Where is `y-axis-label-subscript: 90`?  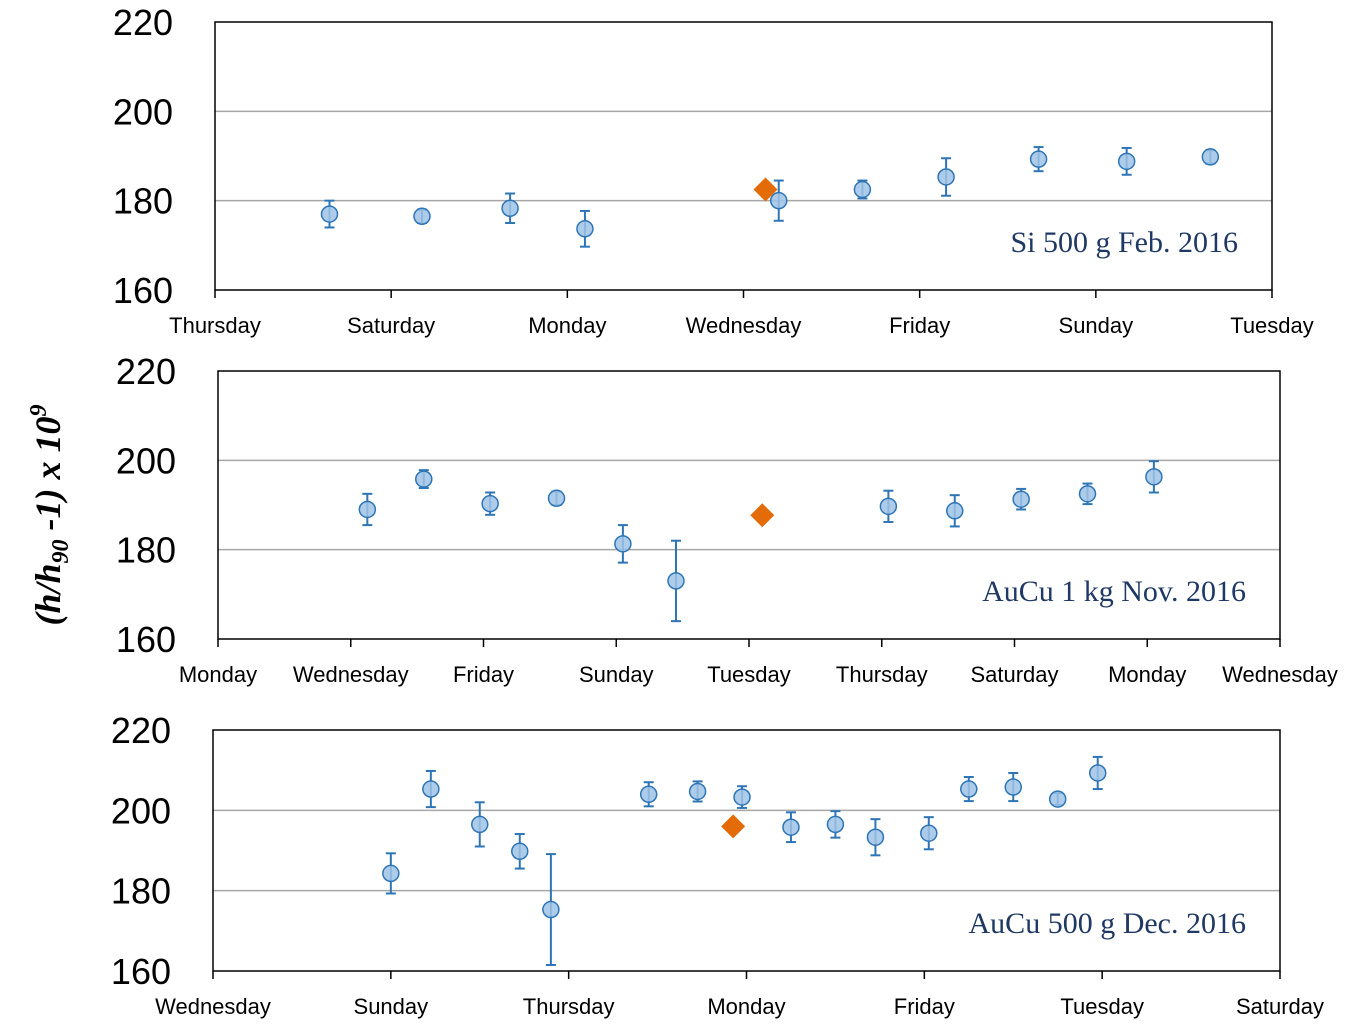
y-axis-label-subscript: 90 is located at coordinates (61, 551).